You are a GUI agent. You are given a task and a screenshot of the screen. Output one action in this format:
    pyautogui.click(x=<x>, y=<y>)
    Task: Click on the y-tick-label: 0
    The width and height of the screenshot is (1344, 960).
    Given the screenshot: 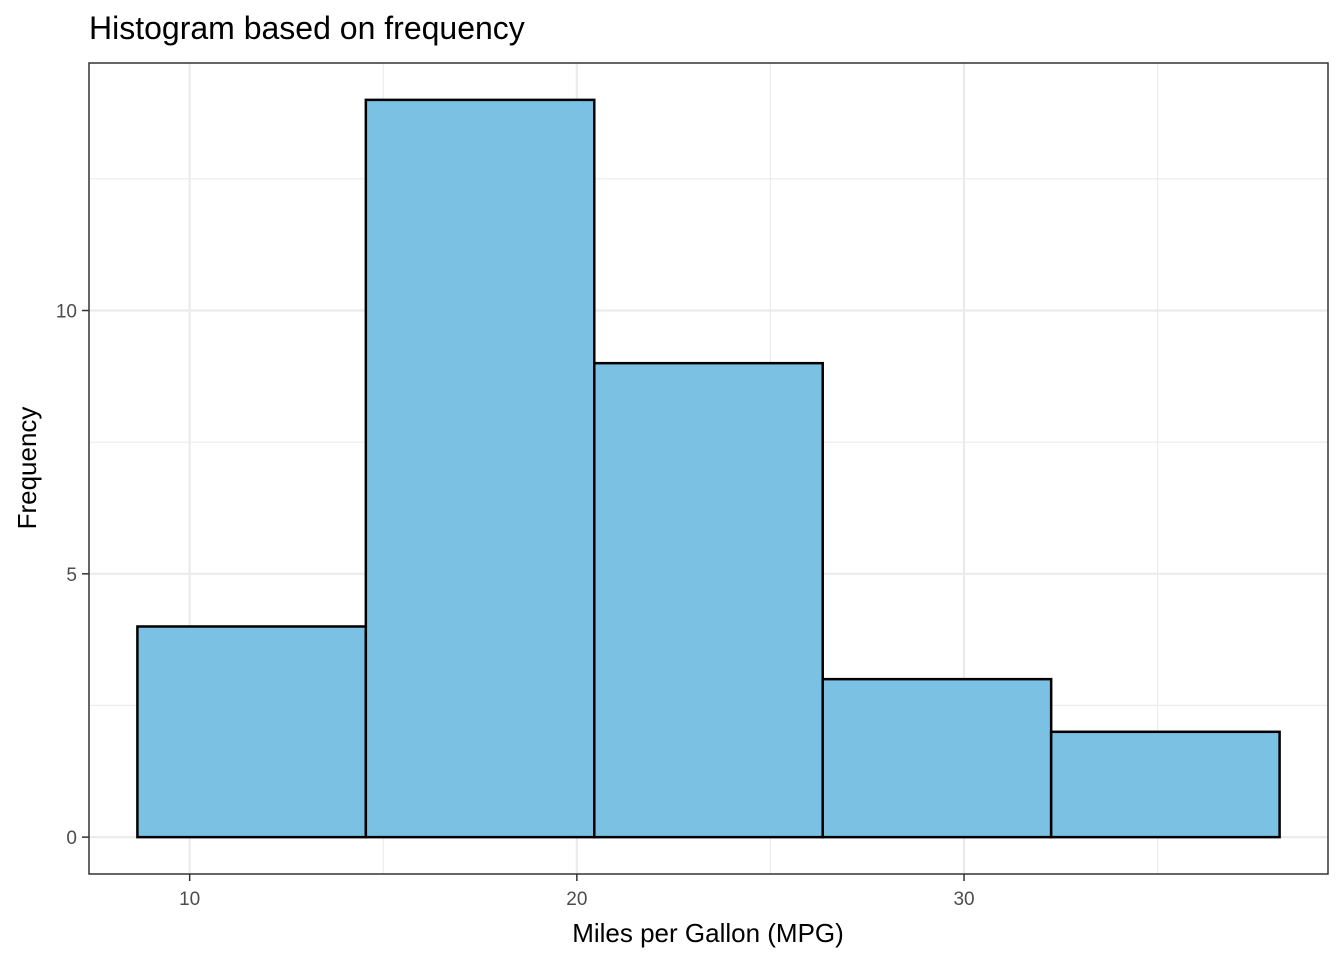 What is the action you would take?
    pyautogui.click(x=71, y=838)
    